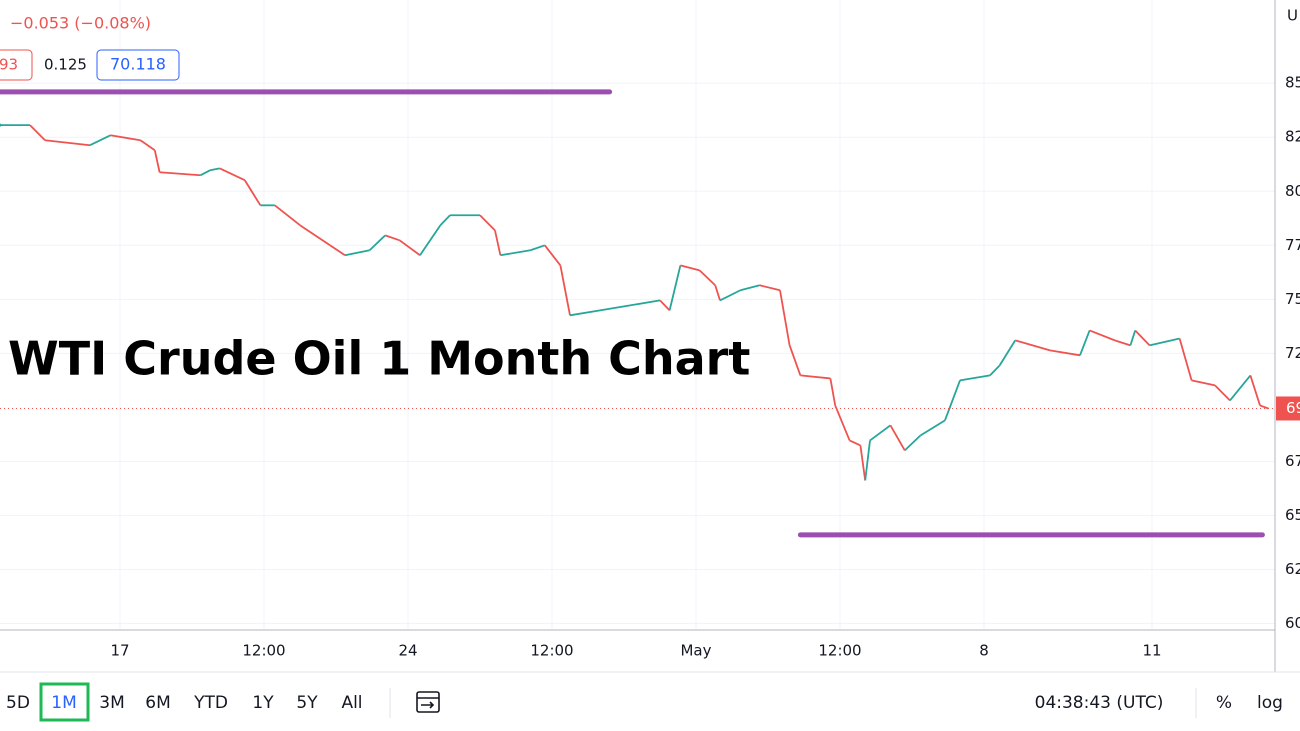  What do you see at coordinates (184, 702) in the screenshot?
I see `toolbar: 5D 1M 3M 6M YTD 1Y 5Y All` at bounding box center [184, 702].